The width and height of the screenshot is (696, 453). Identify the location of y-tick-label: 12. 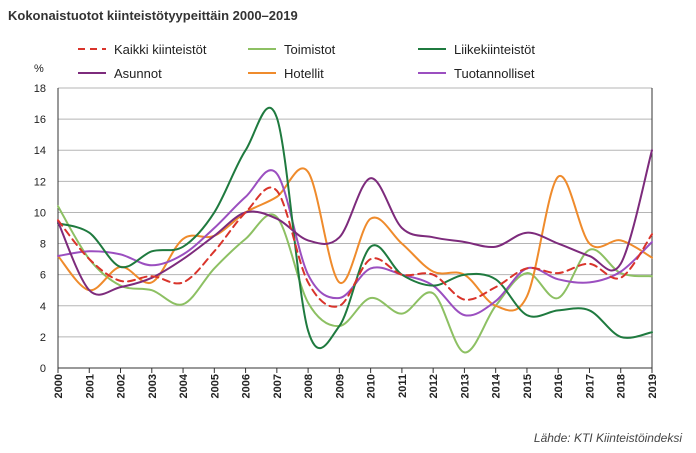
(40, 182).